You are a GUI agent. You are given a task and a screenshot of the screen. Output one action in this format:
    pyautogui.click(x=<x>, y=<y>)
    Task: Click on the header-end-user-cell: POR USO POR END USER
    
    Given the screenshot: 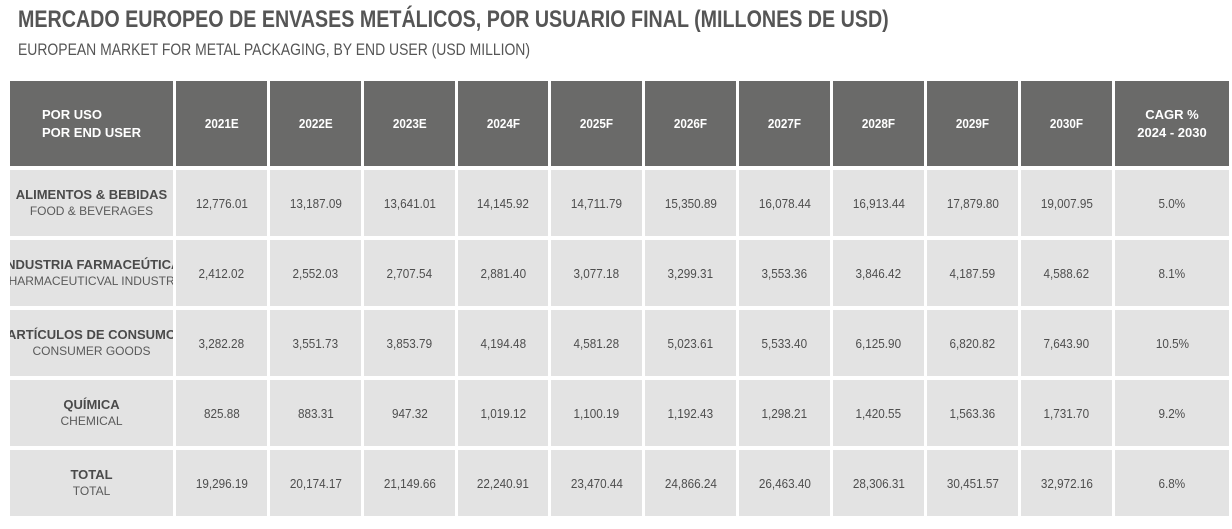 What is the action you would take?
    pyautogui.click(x=91, y=123)
    